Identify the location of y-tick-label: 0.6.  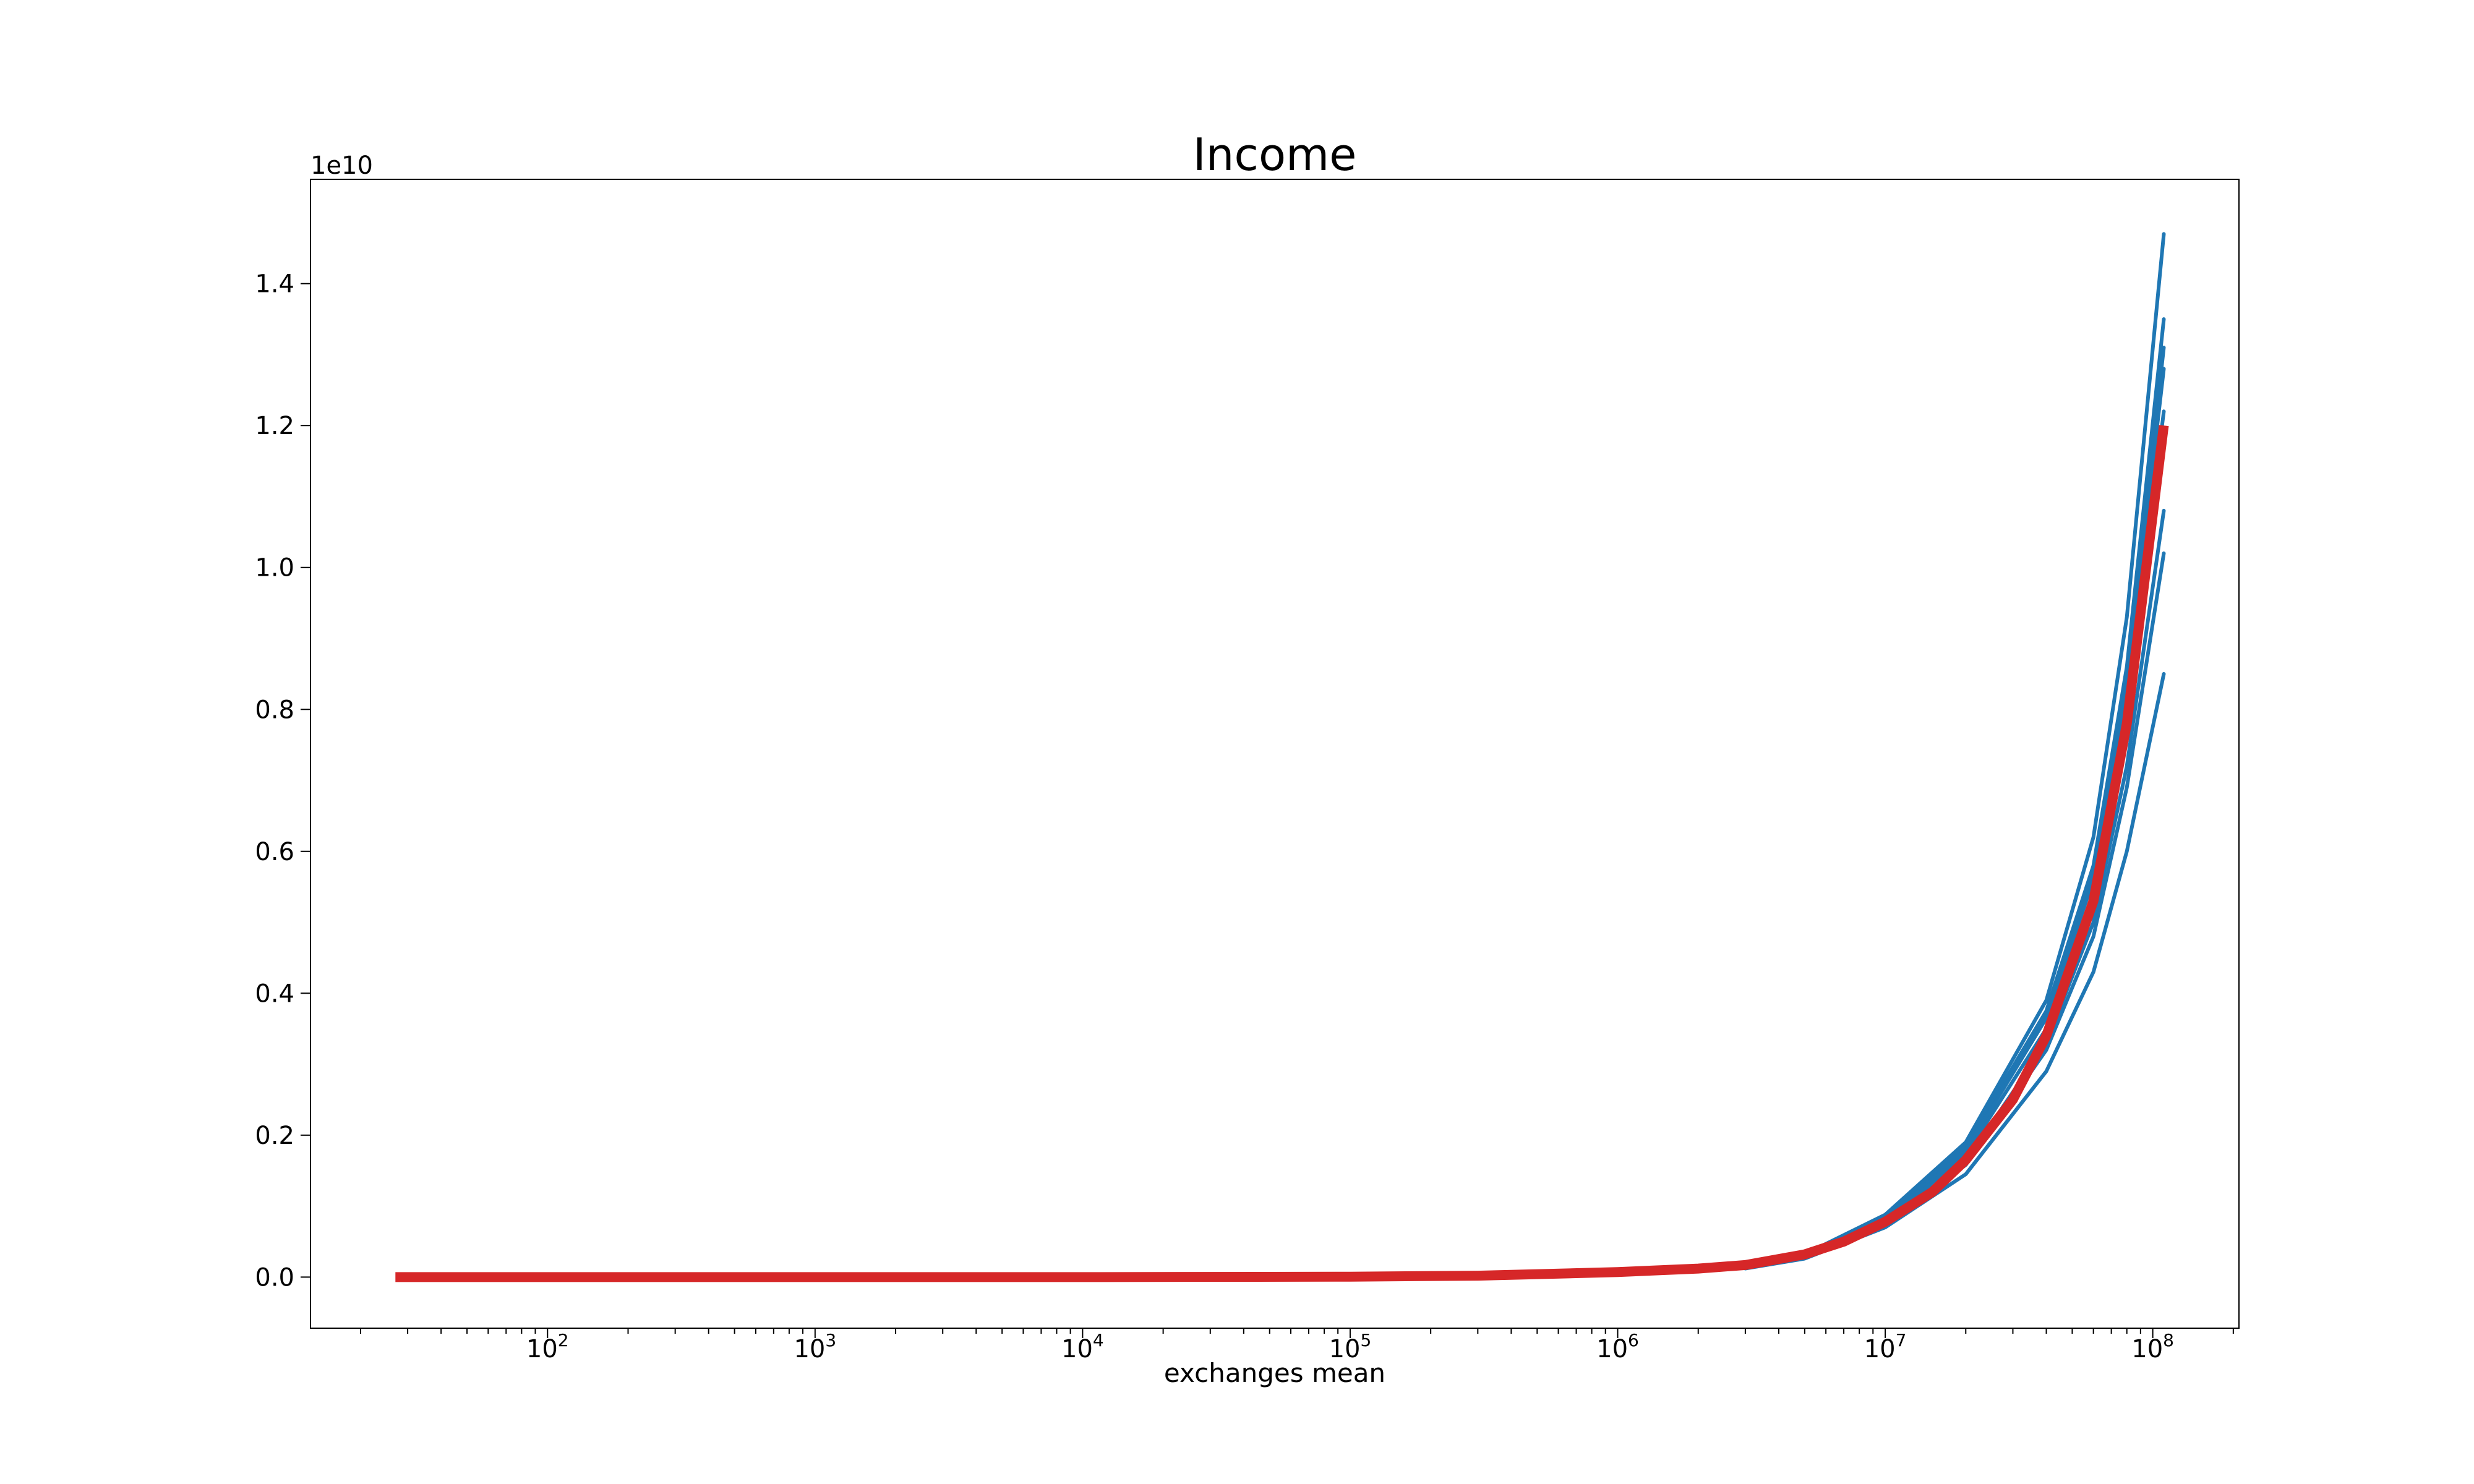
(274, 852).